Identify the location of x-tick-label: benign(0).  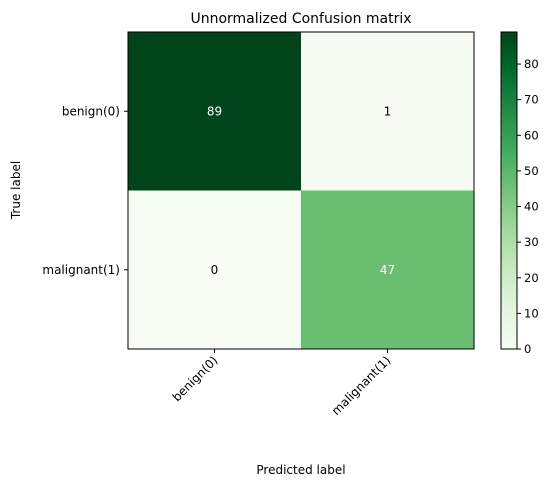
(195, 378).